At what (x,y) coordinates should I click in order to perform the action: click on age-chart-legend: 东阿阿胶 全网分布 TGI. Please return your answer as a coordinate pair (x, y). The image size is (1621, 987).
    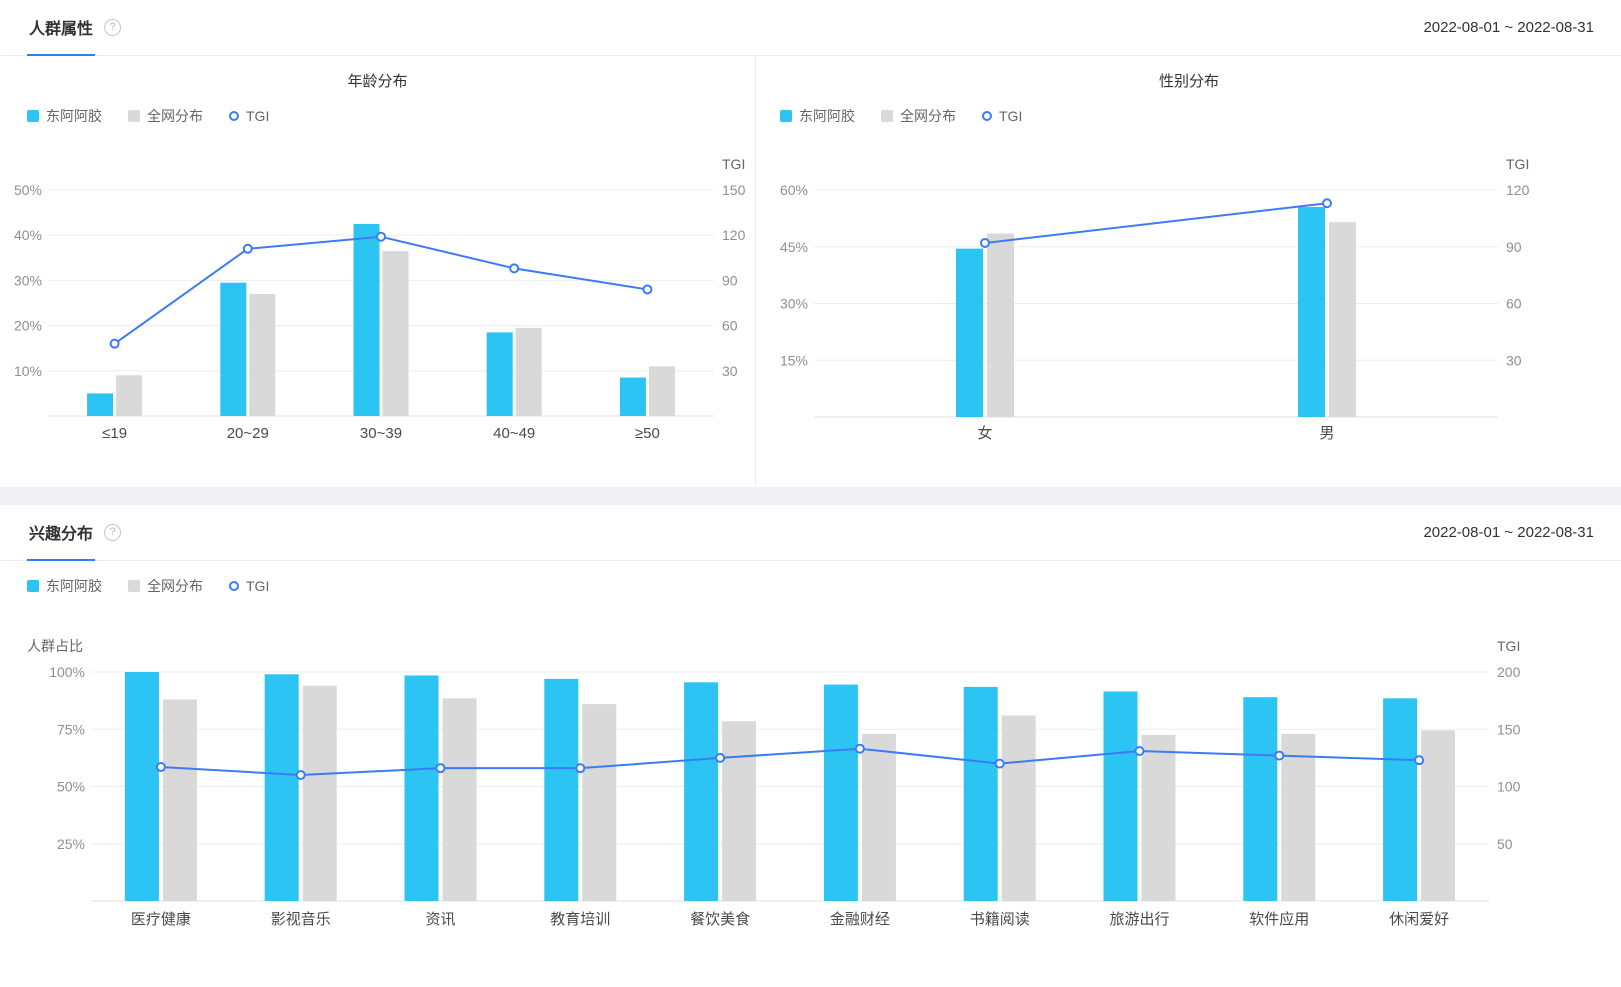
    Looking at the image, I should click on (391, 116).